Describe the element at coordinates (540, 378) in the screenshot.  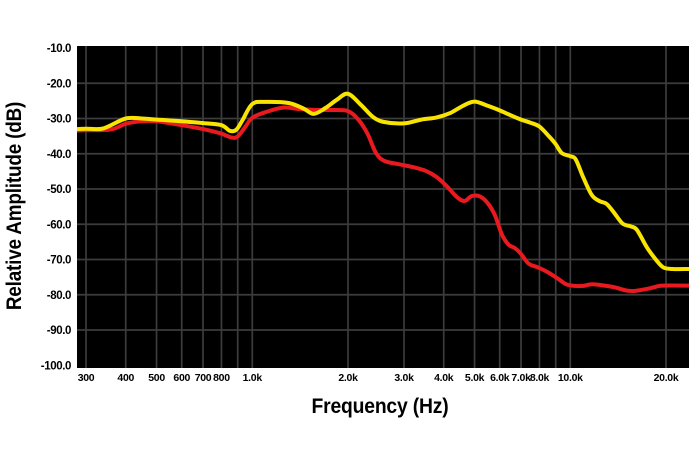
I see `x-tick-label: 8.0k` at that location.